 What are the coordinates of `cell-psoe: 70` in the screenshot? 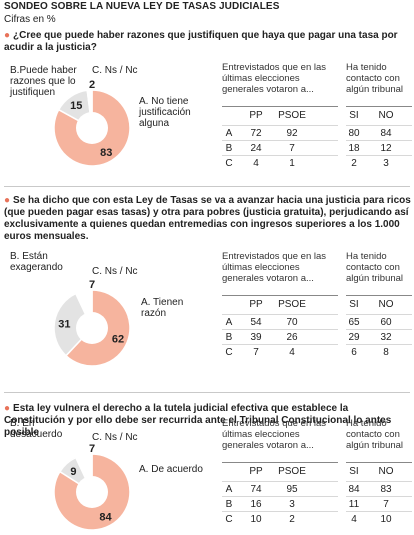 It's located at (292, 322).